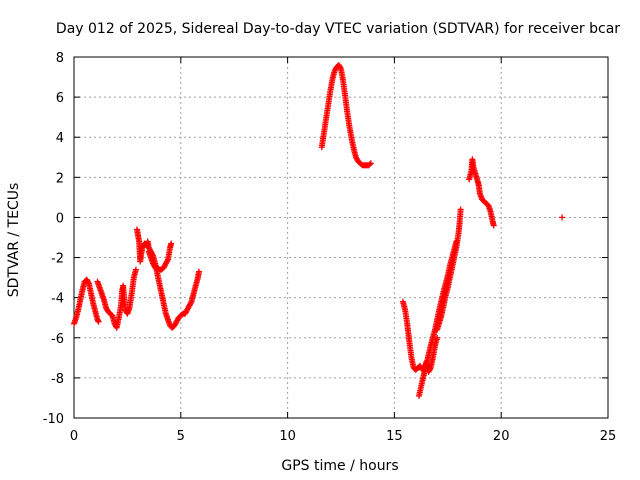  Describe the element at coordinates (60, 178) in the screenshot. I see `y-tick-label: 2` at that location.